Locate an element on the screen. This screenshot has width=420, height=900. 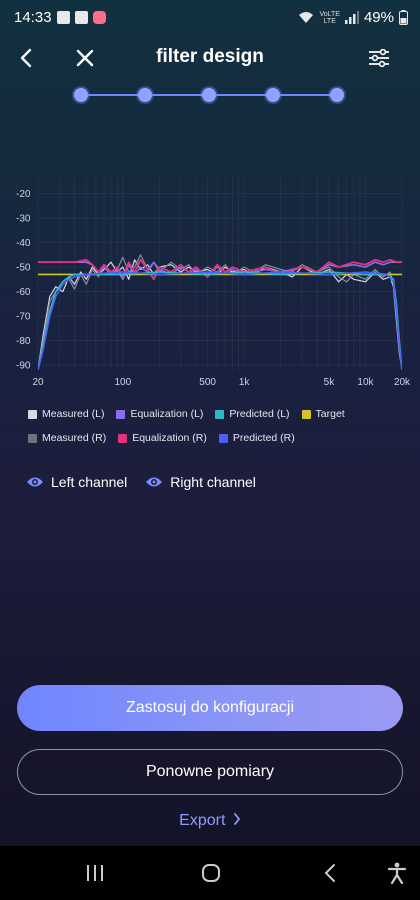
y-tick-label: -50 is located at coordinates (23, 268).